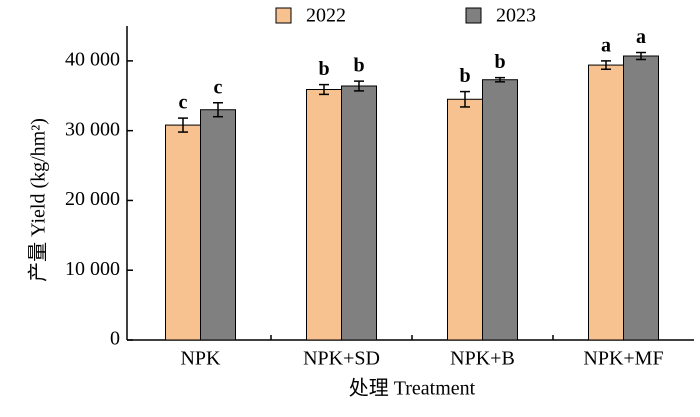 This screenshot has height=417, width=700. I want to click on y-tick-label: 0, so click(115, 339).